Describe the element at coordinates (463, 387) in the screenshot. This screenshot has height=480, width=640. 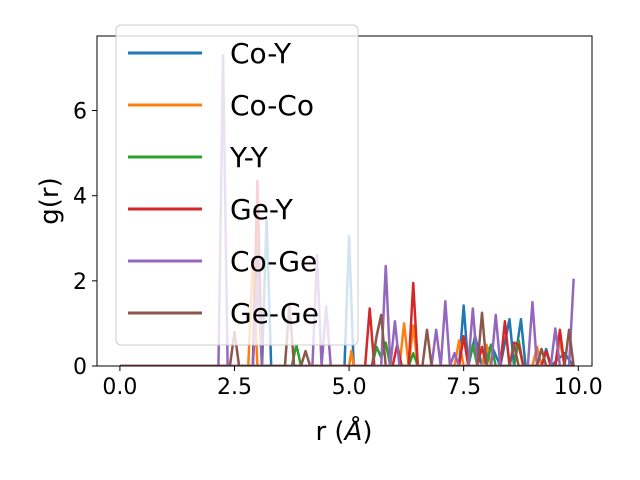
I see `x-tick-label: 7.5` at that location.